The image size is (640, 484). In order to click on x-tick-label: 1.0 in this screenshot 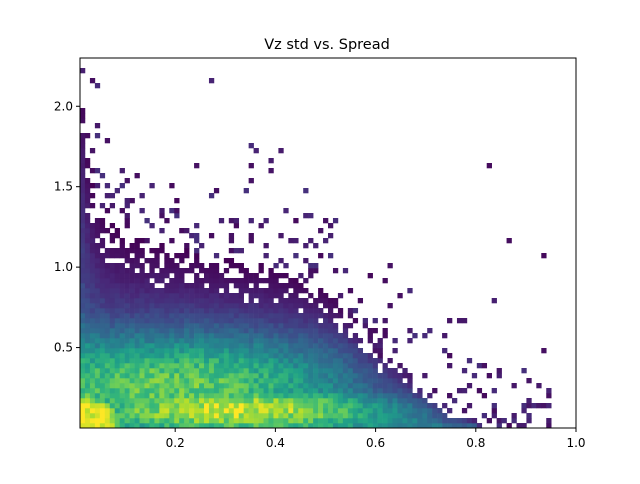, I will do `click(575, 443)`.